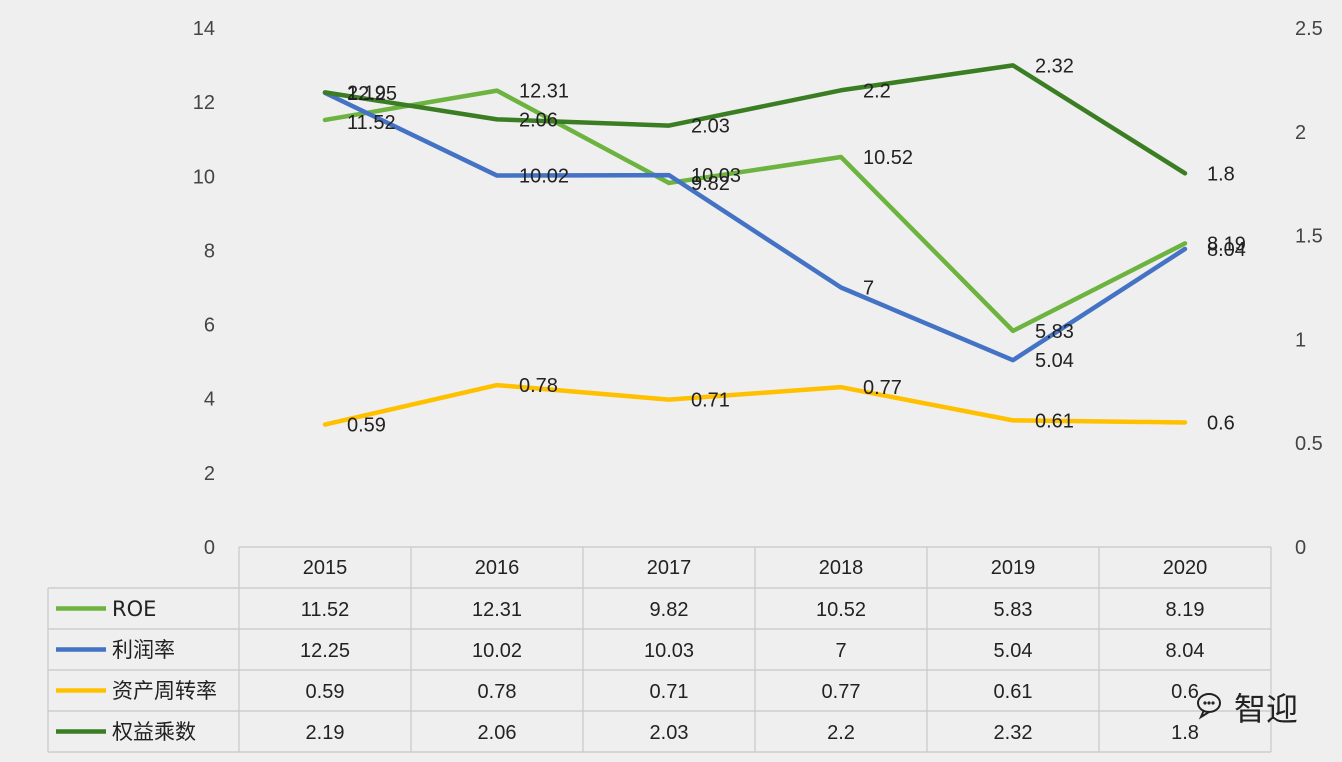  Describe the element at coordinates (1221, 174) in the screenshot. I see `data-label: 1.8` at that location.